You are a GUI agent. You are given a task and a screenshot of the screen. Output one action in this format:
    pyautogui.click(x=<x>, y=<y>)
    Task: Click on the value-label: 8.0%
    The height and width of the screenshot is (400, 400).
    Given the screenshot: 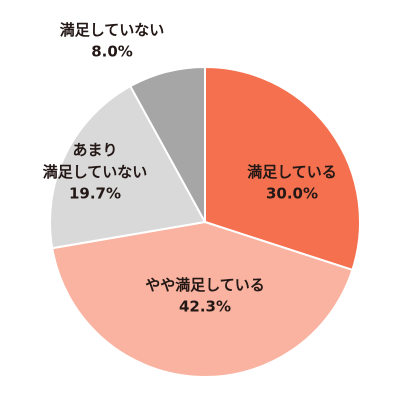 What is the action you would take?
    pyautogui.click(x=112, y=52)
    